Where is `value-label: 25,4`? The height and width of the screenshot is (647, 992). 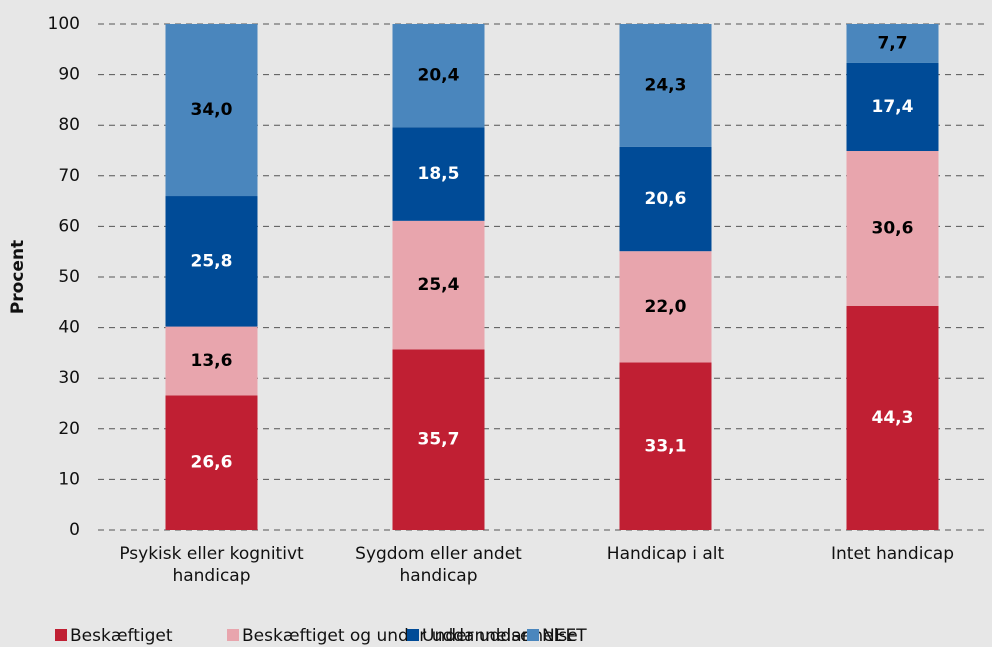
value-label: 25,4 is located at coordinates (439, 285).